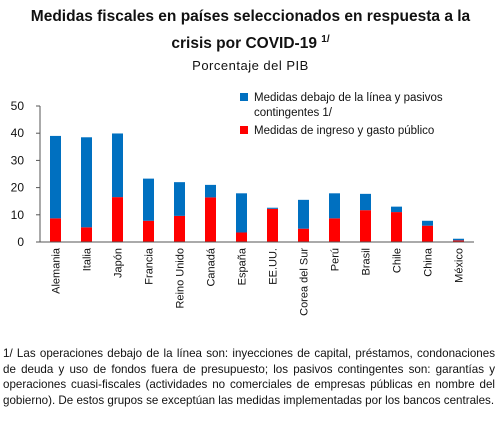 This screenshot has width=501, height=443. Describe the element at coordinates (293, 113) in the screenshot. I see `legend-label: contingentes 1/` at that location.